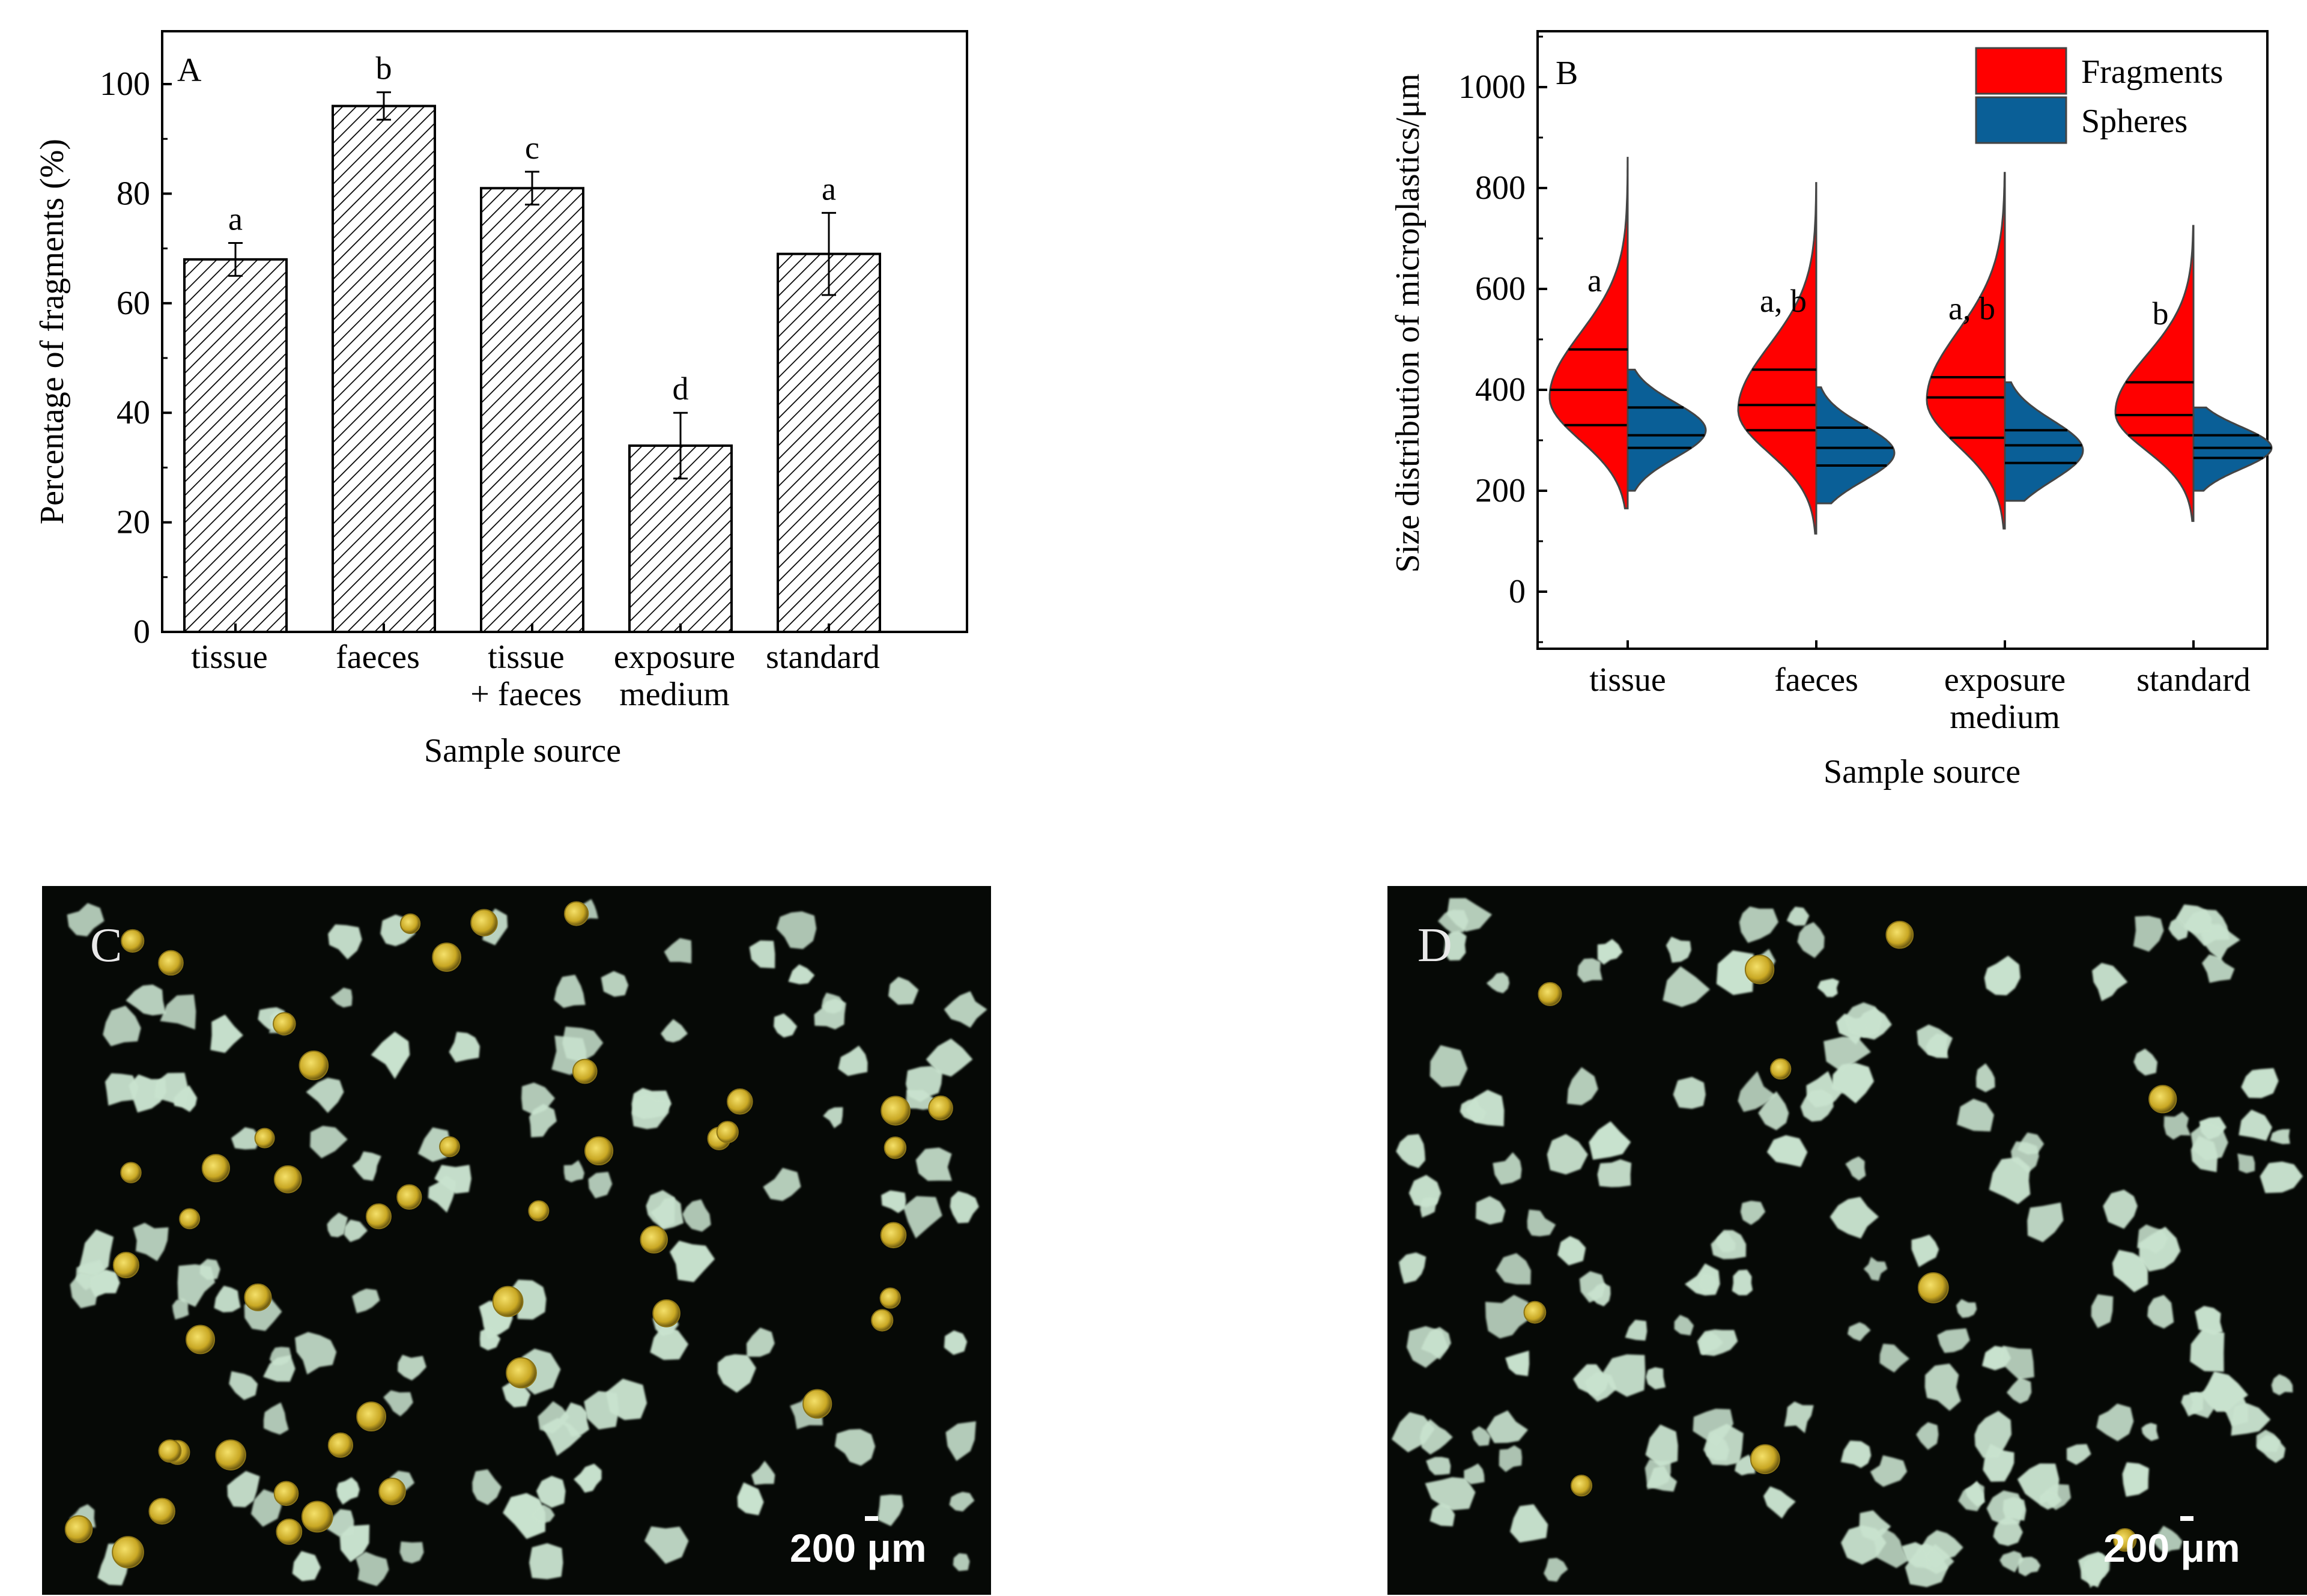 This screenshot has width=2307, height=1596. Describe the element at coordinates (2021, 71) in the screenshot. I see `legend-swatch` at that location.